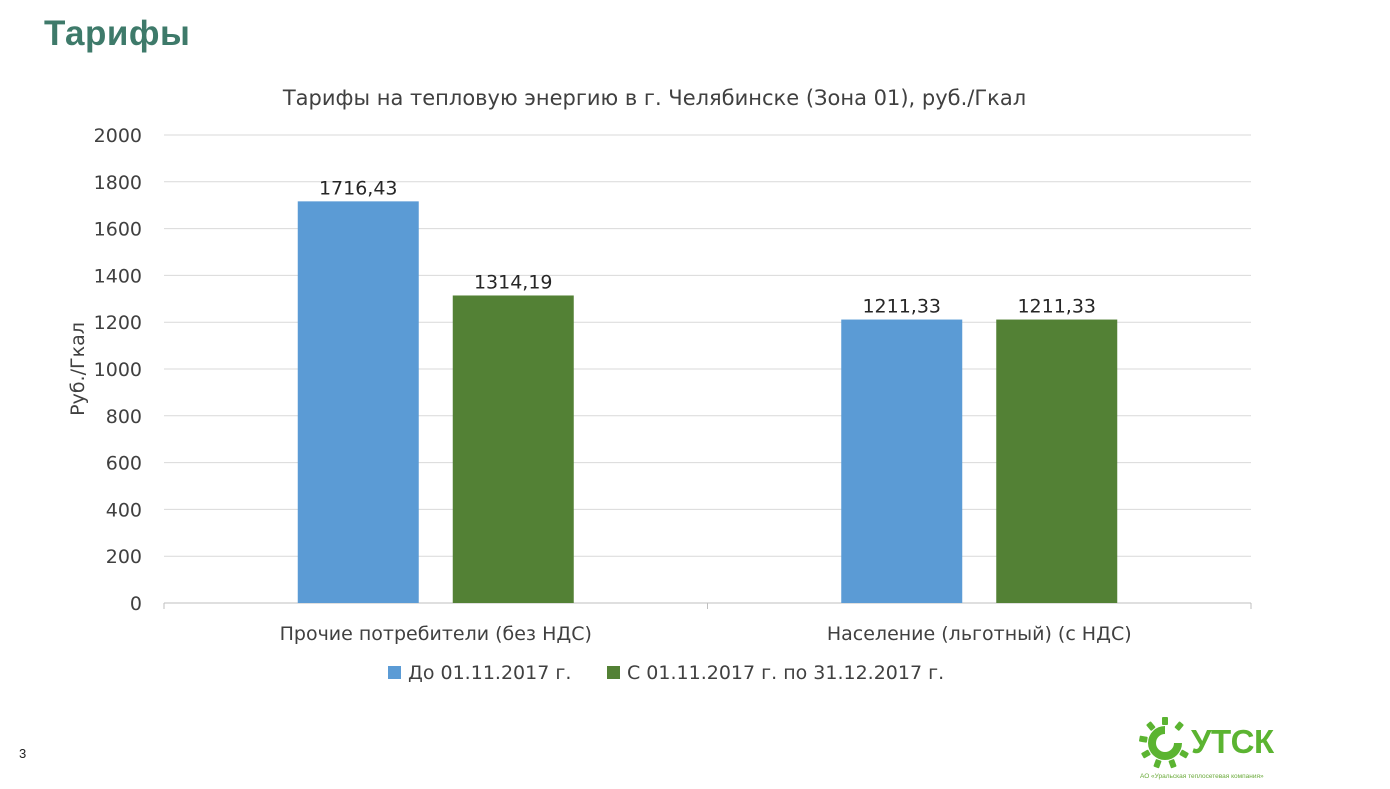  Describe the element at coordinates (118, 370) in the screenshot. I see `y-tick-label: 1000` at that location.